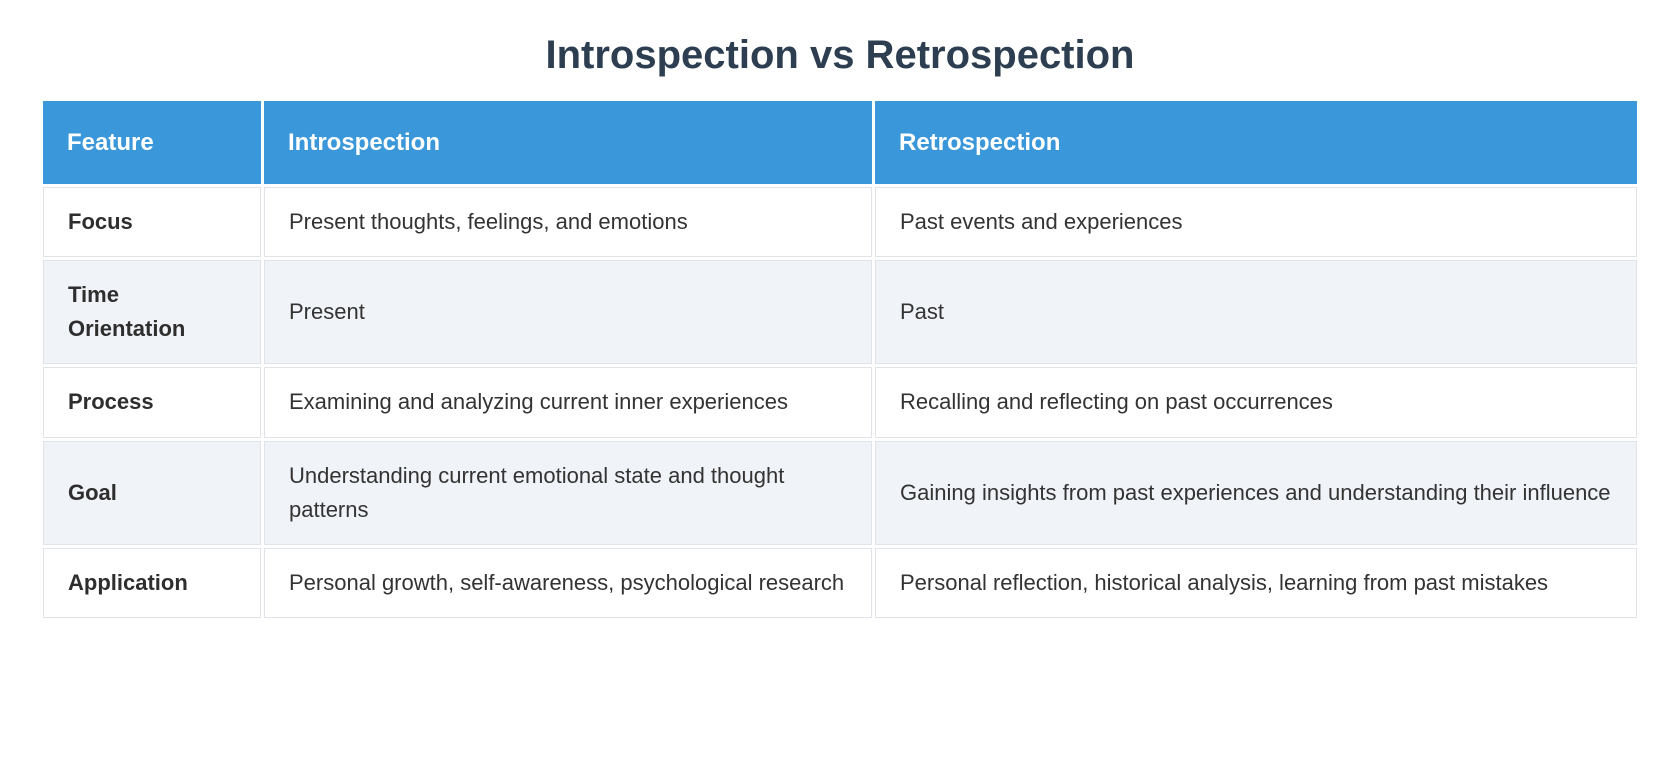 The image size is (1680, 772). I want to click on feature-cell: Process, so click(152, 402).